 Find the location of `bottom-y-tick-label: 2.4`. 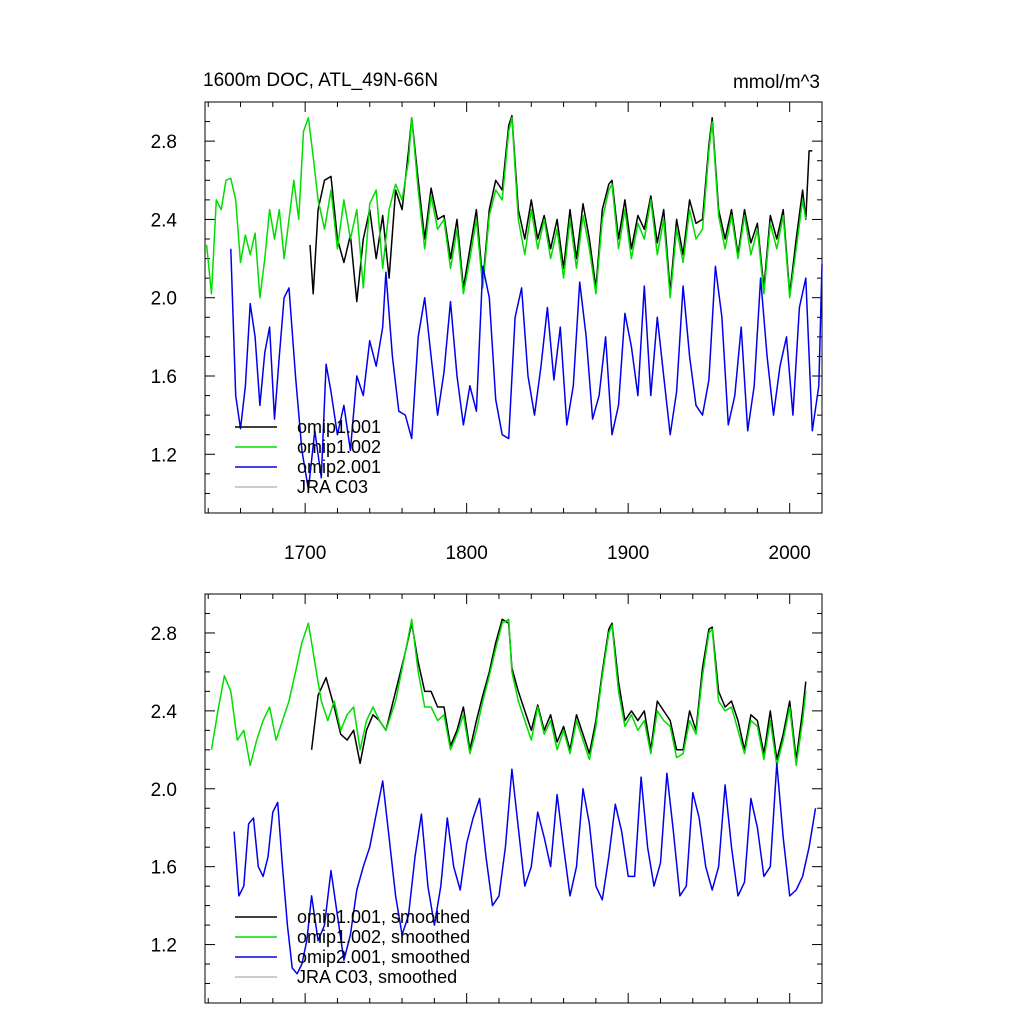

bottom-y-tick-label: 2.4 is located at coordinates (164, 712).